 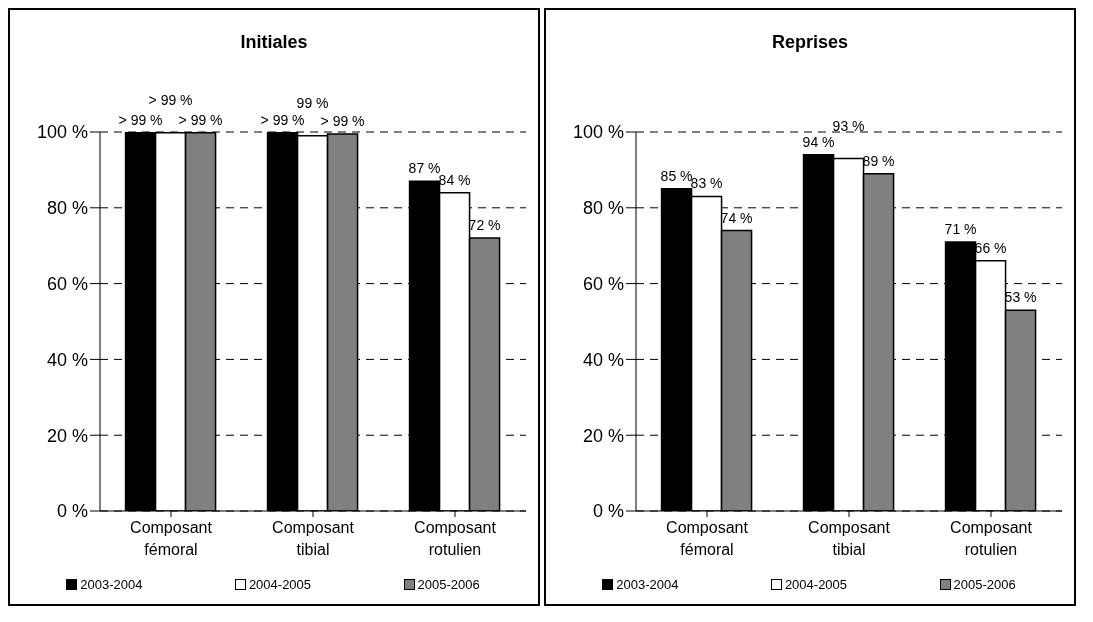 What do you see at coordinates (818, 141) in the screenshot?
I see `data-label: 94 %` at bounding box center [818, 141].